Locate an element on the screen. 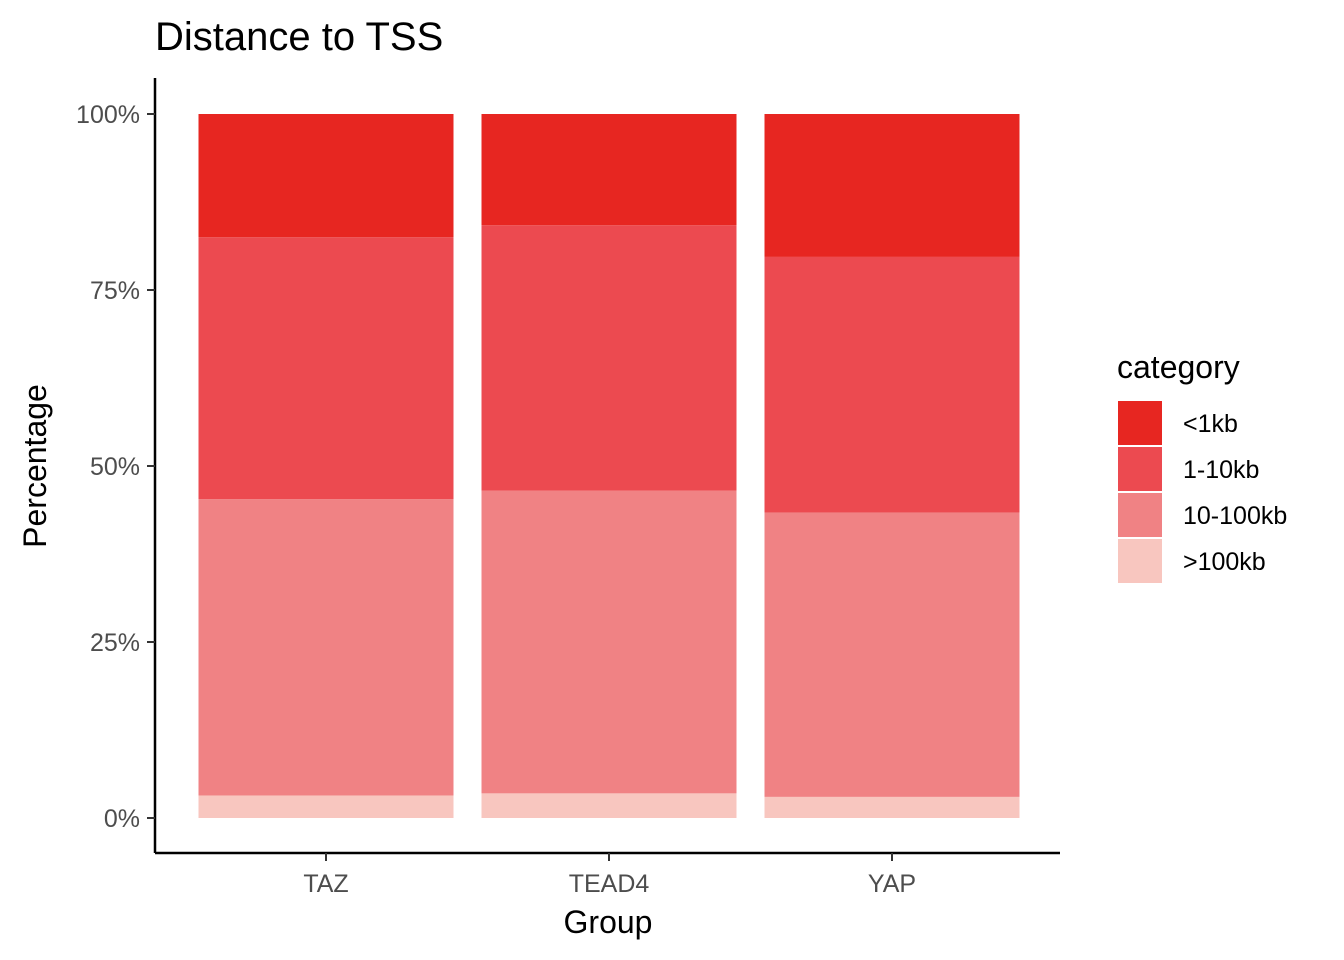 The image size is (1344, 960). y-tick-label: 100% is located at coordinates (108, 115).